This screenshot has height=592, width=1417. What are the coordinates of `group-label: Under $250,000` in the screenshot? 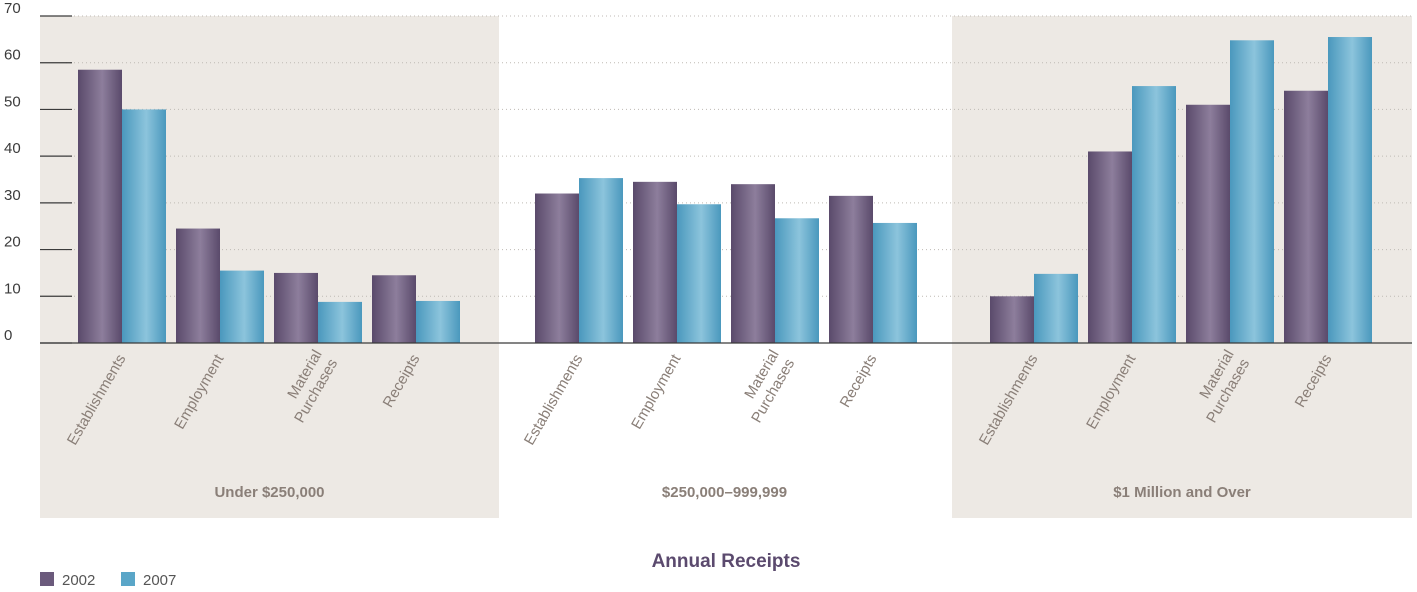 It's located at (269, 492).